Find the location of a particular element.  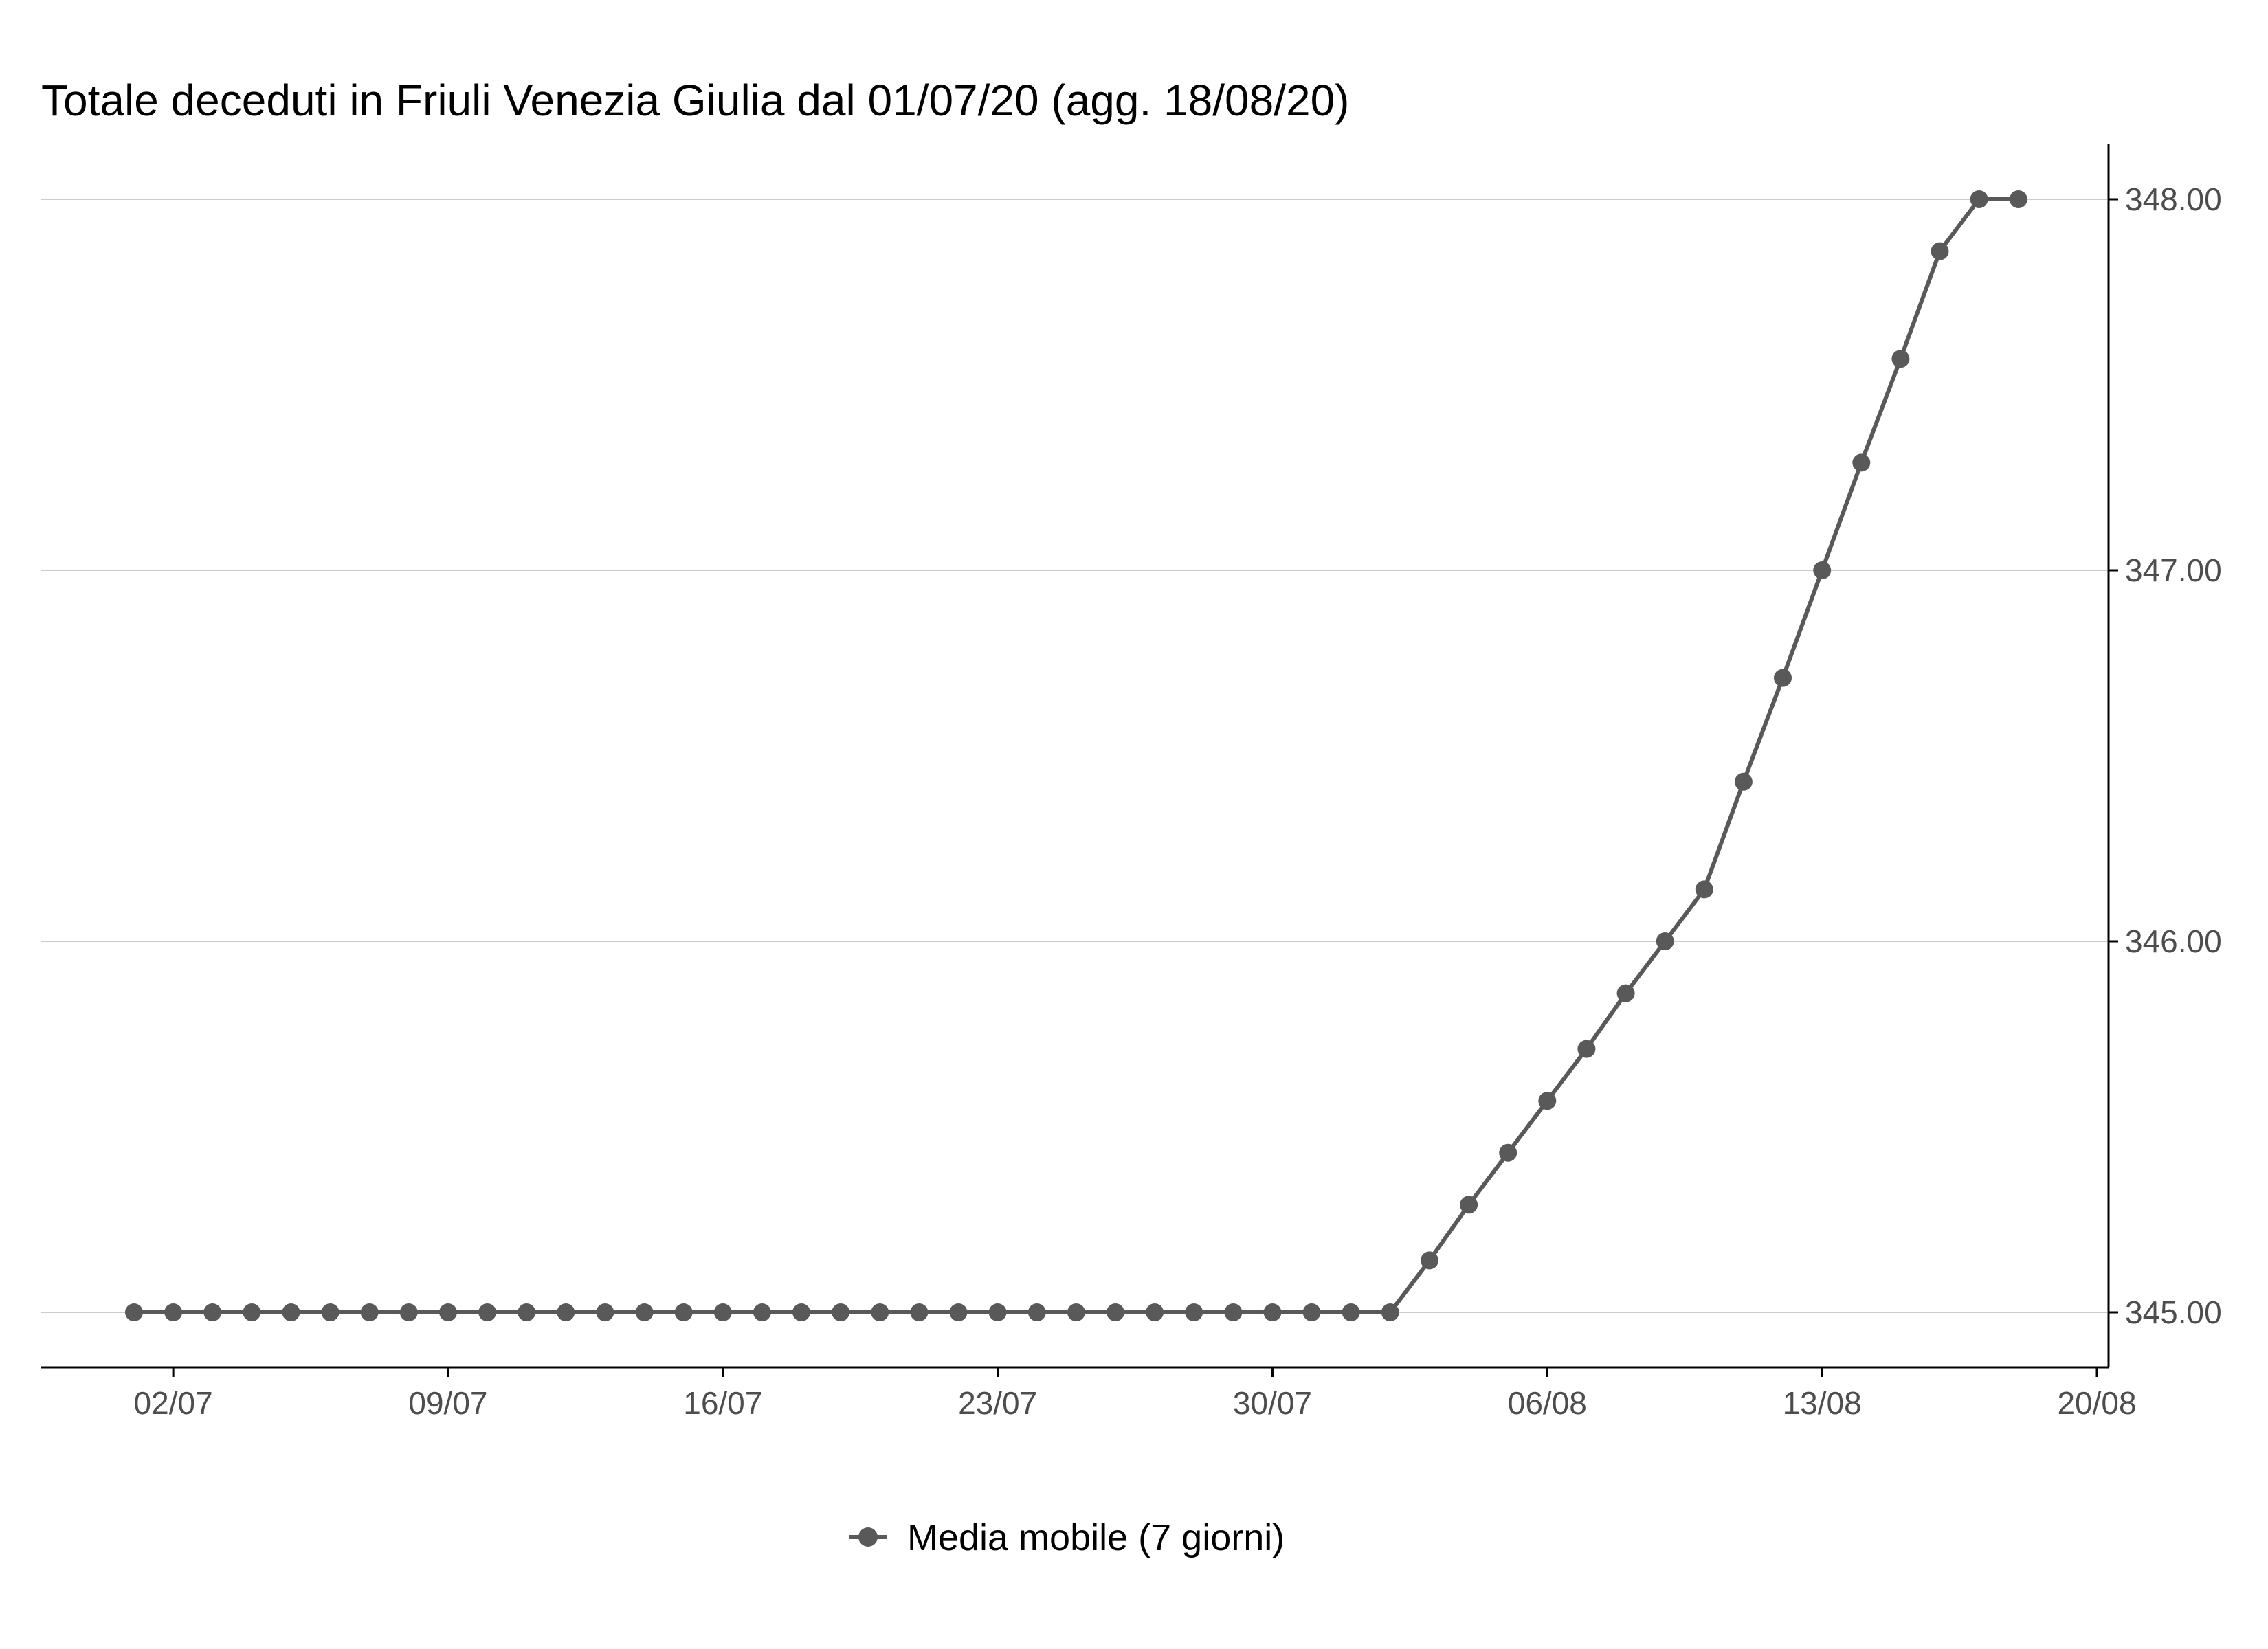

legend: Media mobile (7 giorni) is located at coordinates (1067, 1537).